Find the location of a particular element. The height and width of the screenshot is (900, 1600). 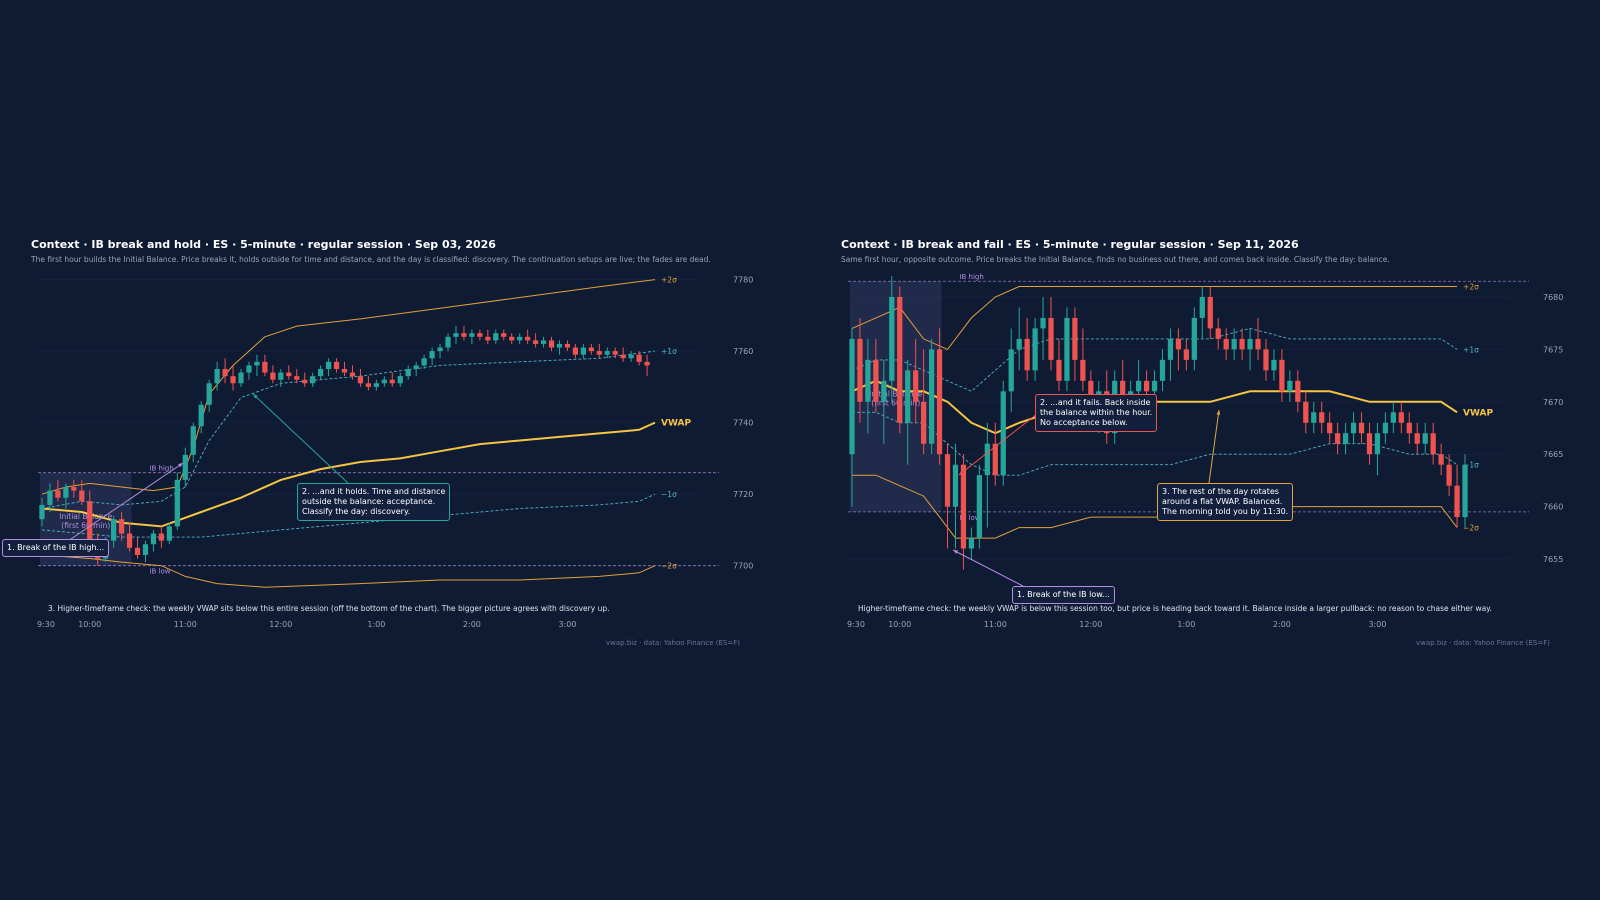

y-tick-label: 7780 is located at coordinates (743, 280).